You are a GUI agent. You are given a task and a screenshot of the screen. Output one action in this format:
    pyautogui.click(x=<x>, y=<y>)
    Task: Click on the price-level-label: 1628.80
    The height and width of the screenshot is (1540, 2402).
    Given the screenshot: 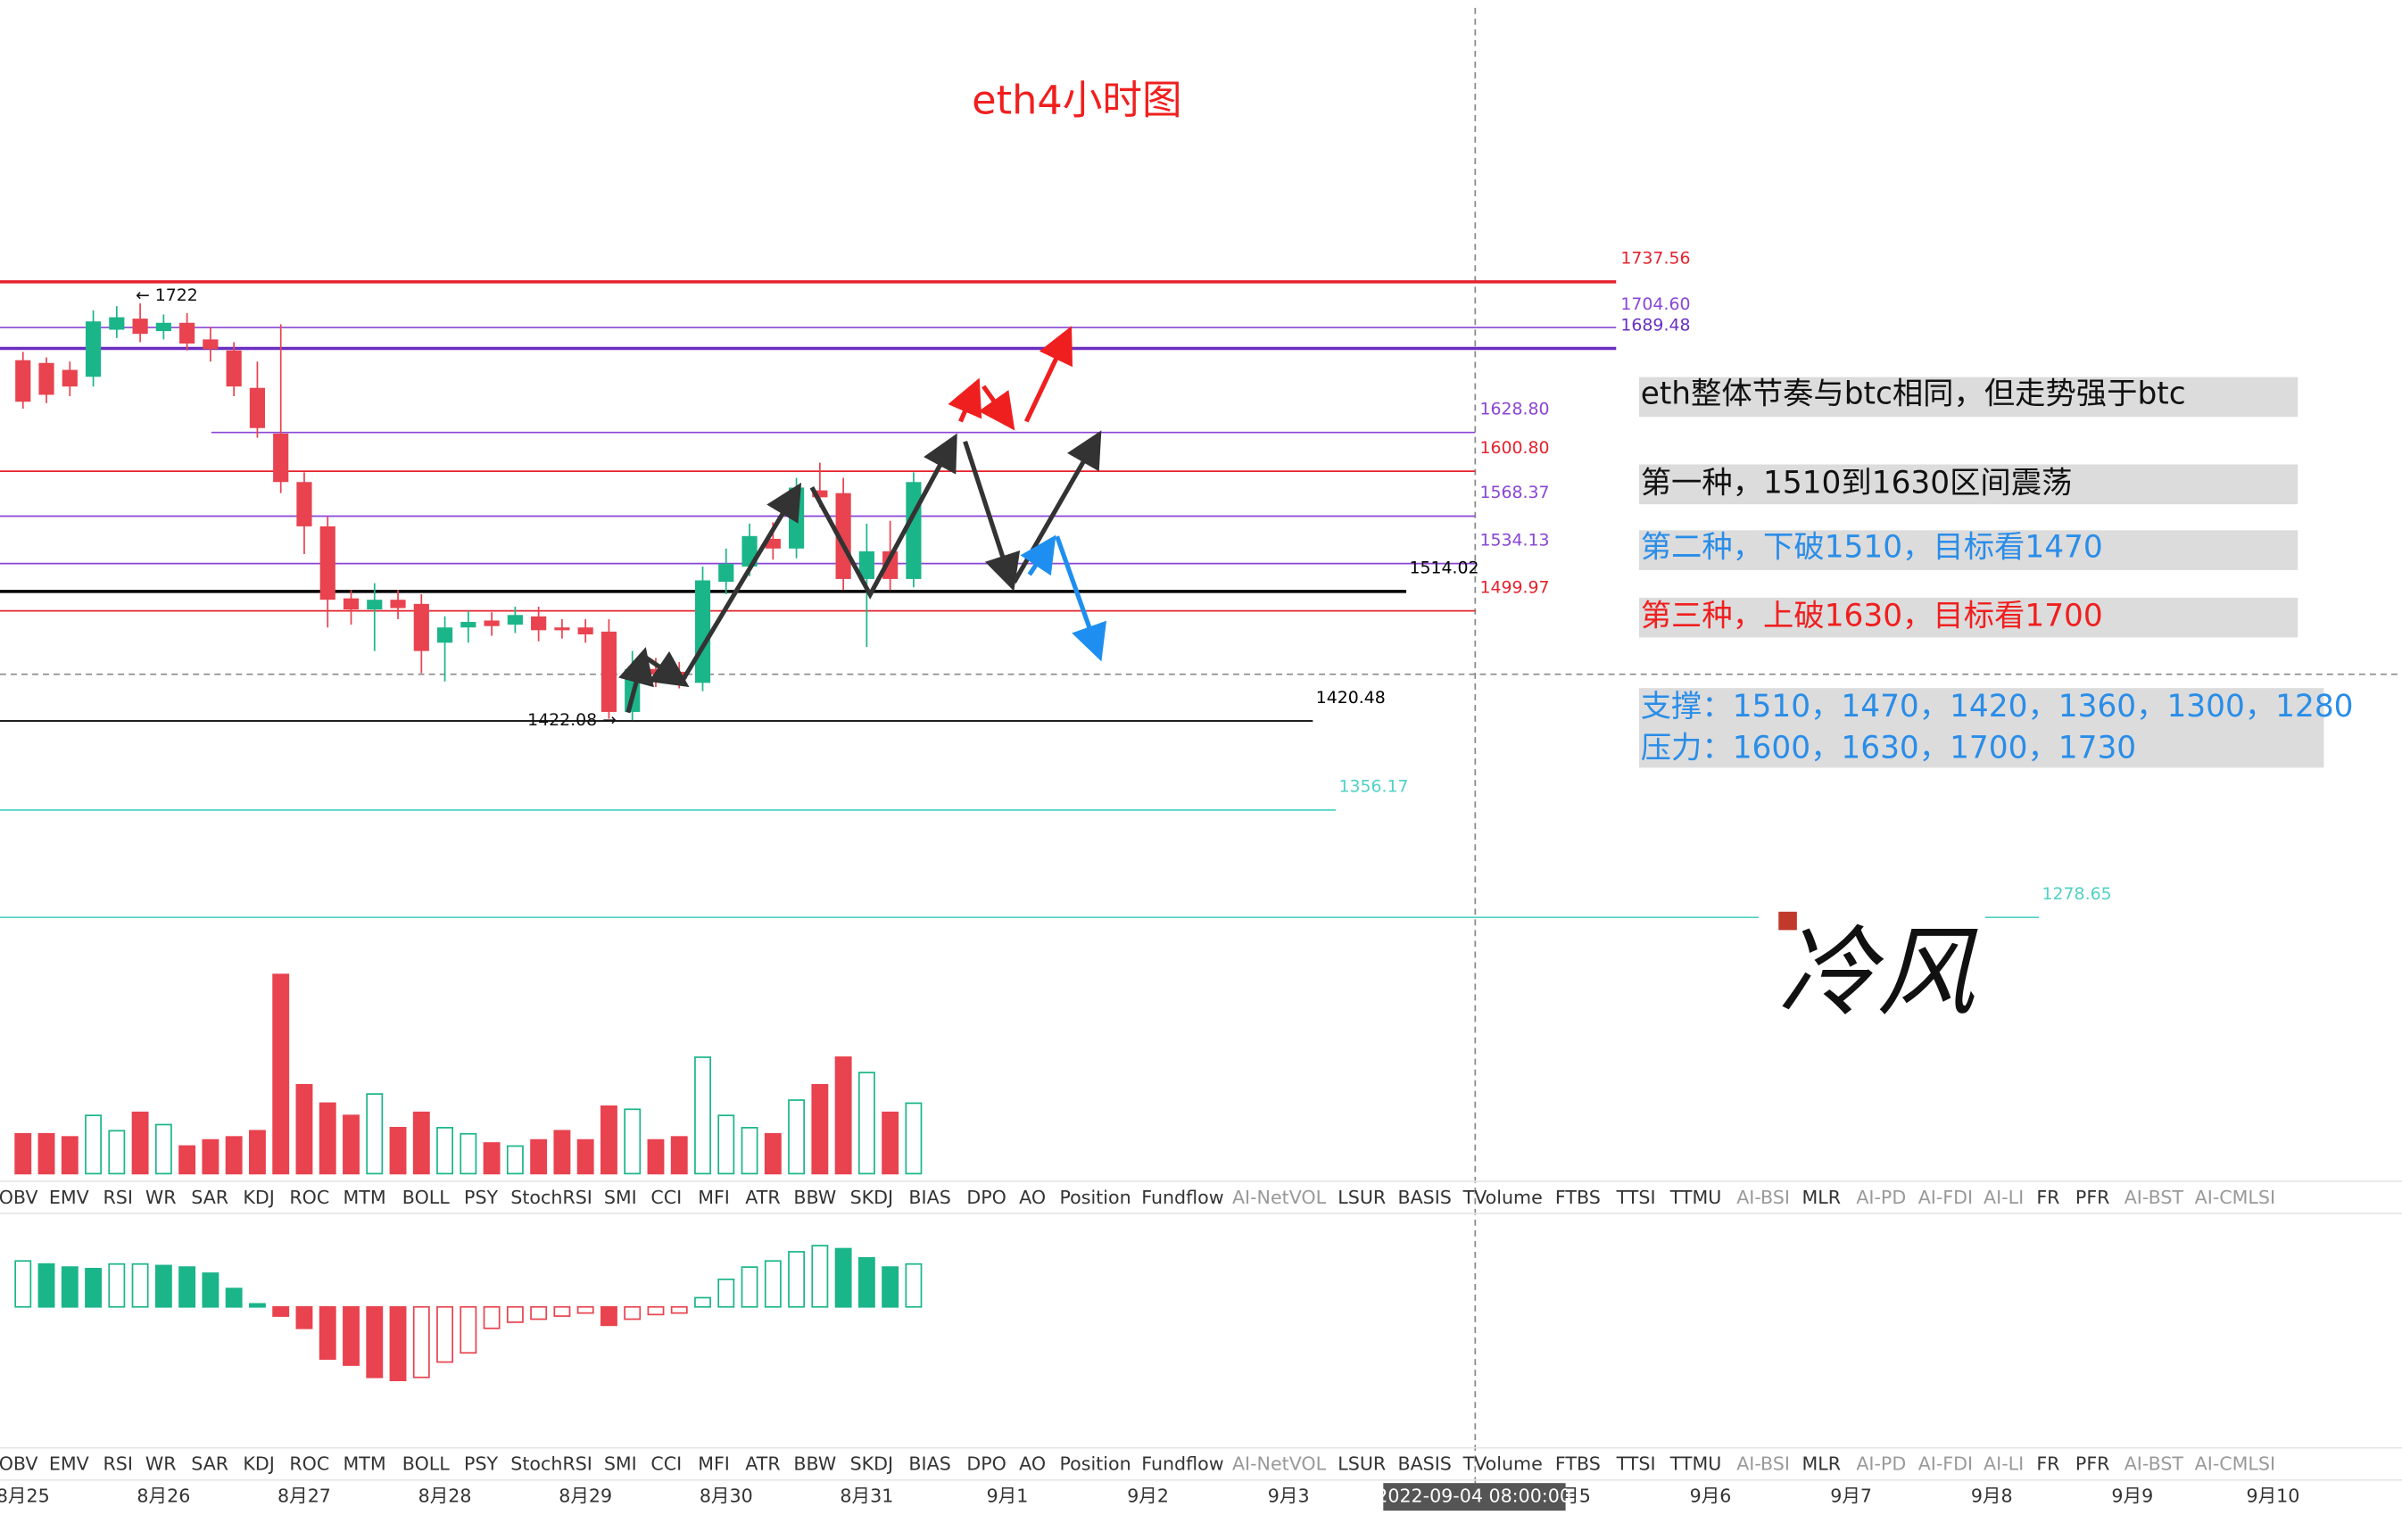 What is the action you would take?
    pyautogui.click(x=1514, y=409)
    